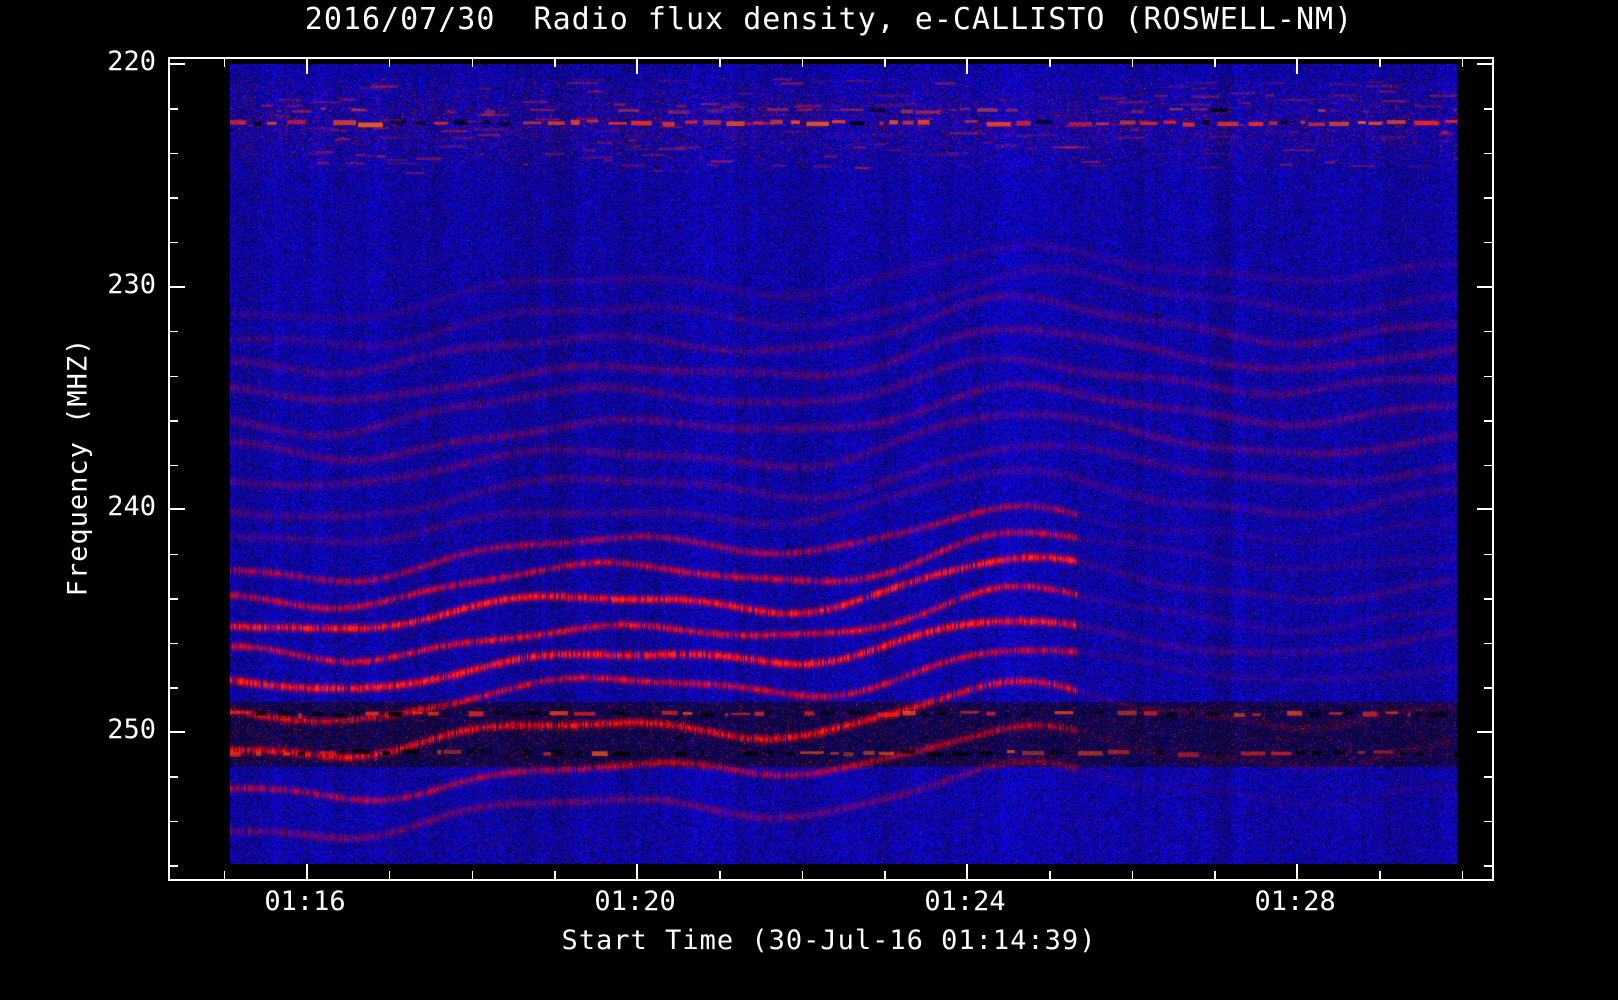 This screenshot has width=1618, height=1000. I want to click on y-axis-tick-labels: 220 230 240 250, so click(80, 461).